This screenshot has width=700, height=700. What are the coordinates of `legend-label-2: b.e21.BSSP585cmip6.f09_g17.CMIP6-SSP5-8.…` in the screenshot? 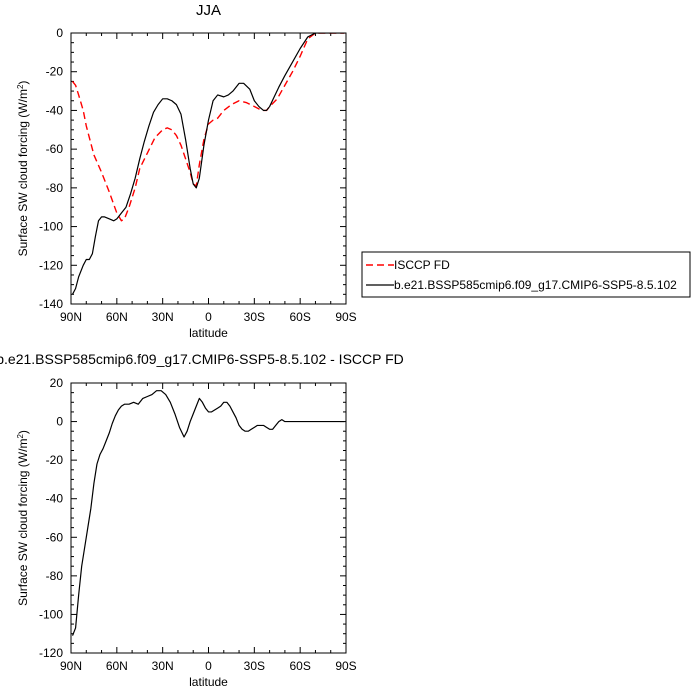 It's located at (535, 285).